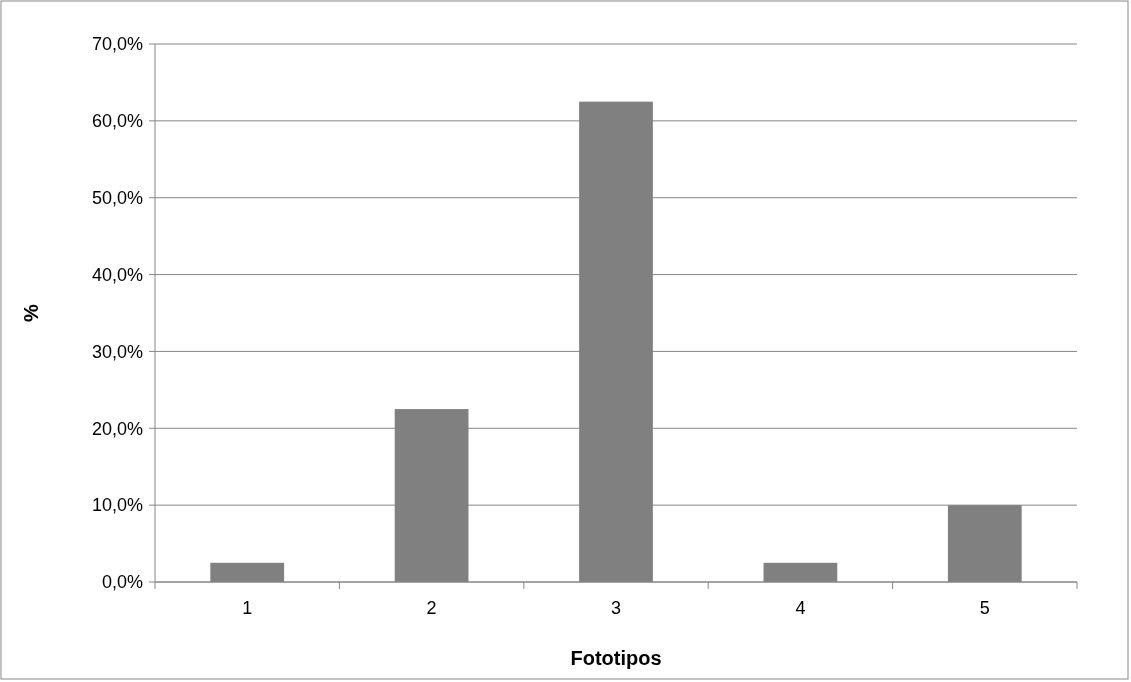 The width and height of the screenshot is (1131, 682). What do you see at coordinates (31, 312) in the screenshot?
I see `y-axis-title: %` at bounding box center [31, 312].